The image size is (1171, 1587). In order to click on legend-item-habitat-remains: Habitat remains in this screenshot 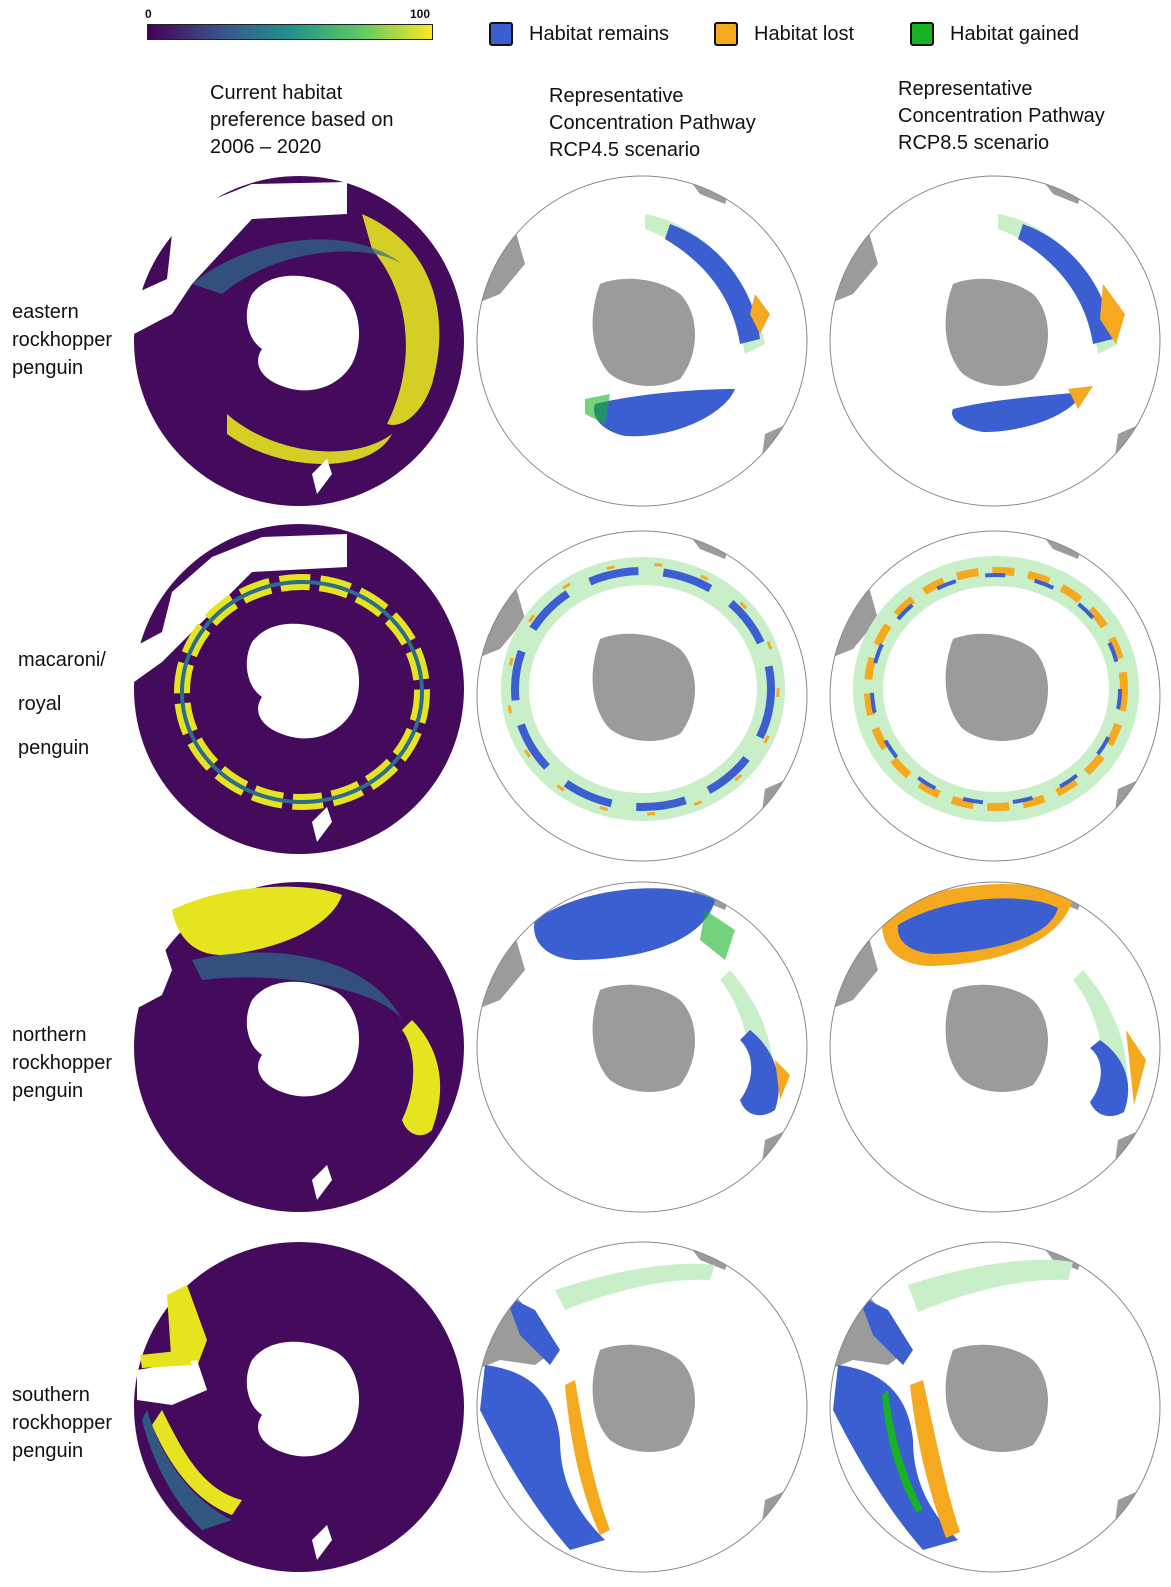, I will do `click(579, 34)`.